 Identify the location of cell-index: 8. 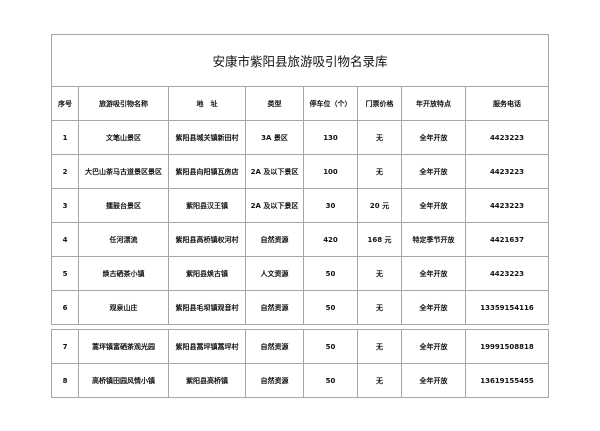
(65, 380).